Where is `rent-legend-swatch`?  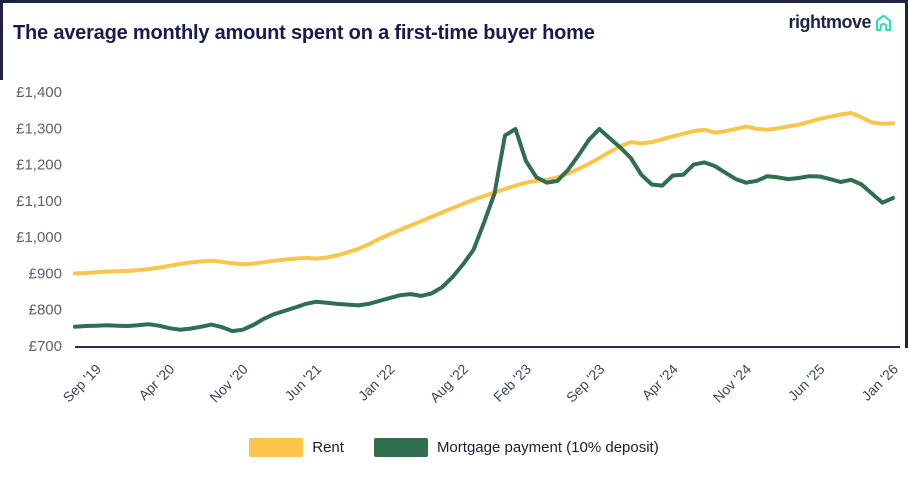 rent-legend-swatch is located at coordinates (276, 447).